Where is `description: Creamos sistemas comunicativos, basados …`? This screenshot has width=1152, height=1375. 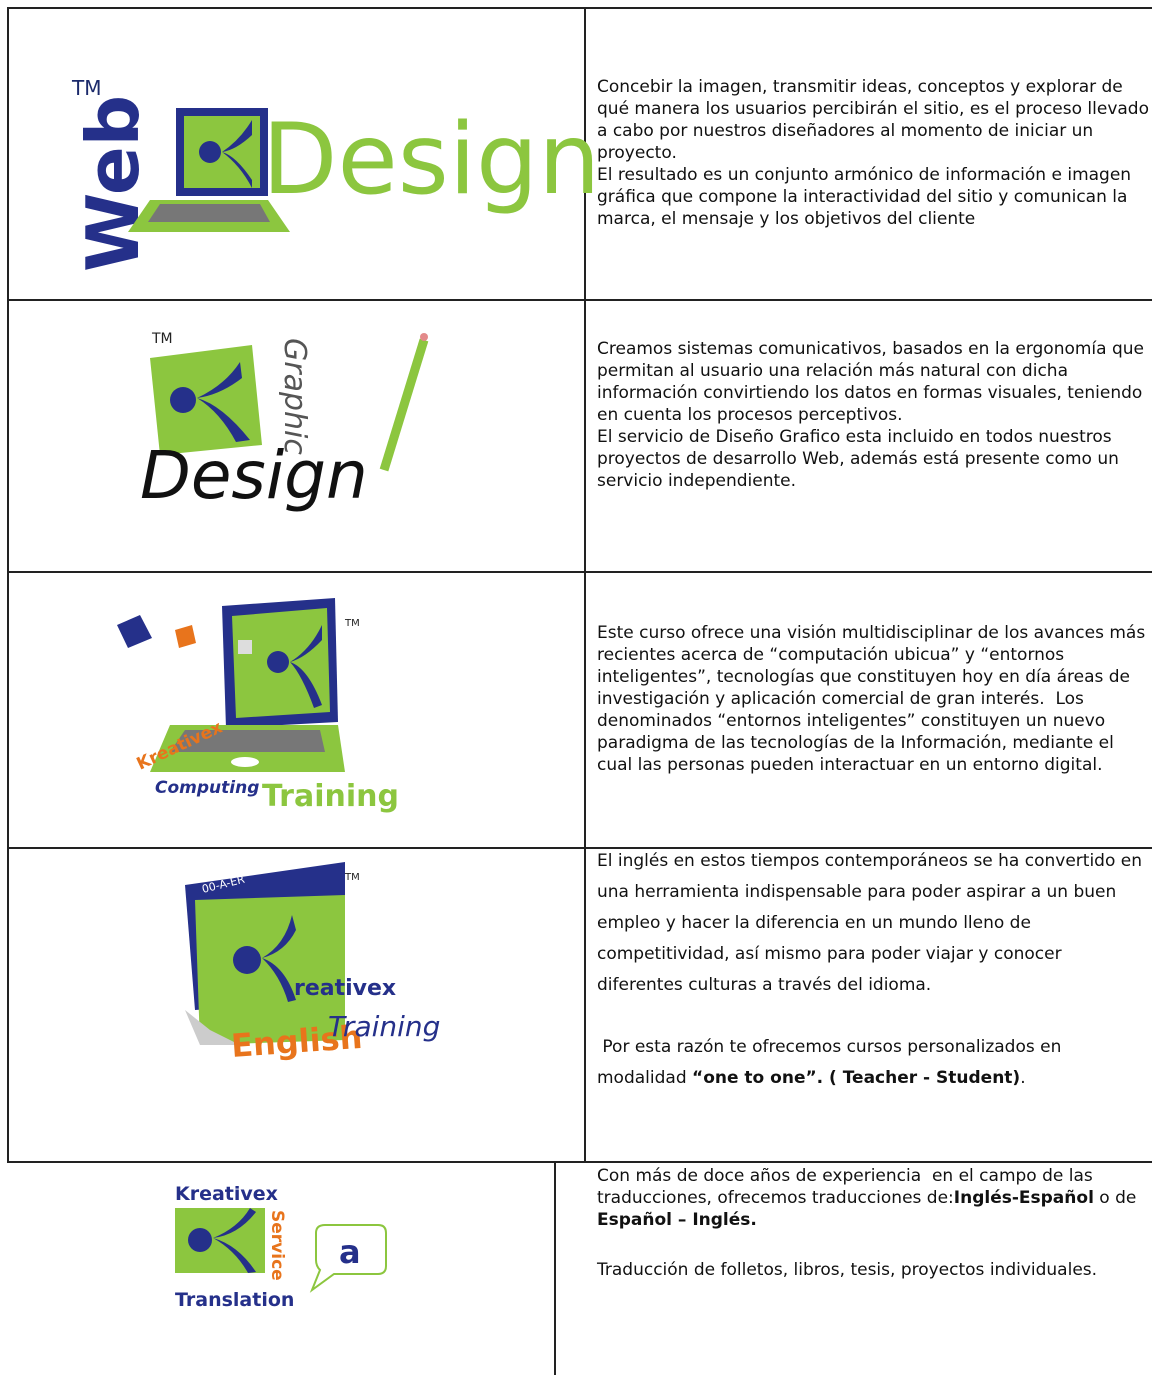
description: Creamos sistemas comunicativos, basados … is located at coordinates (873, 415).